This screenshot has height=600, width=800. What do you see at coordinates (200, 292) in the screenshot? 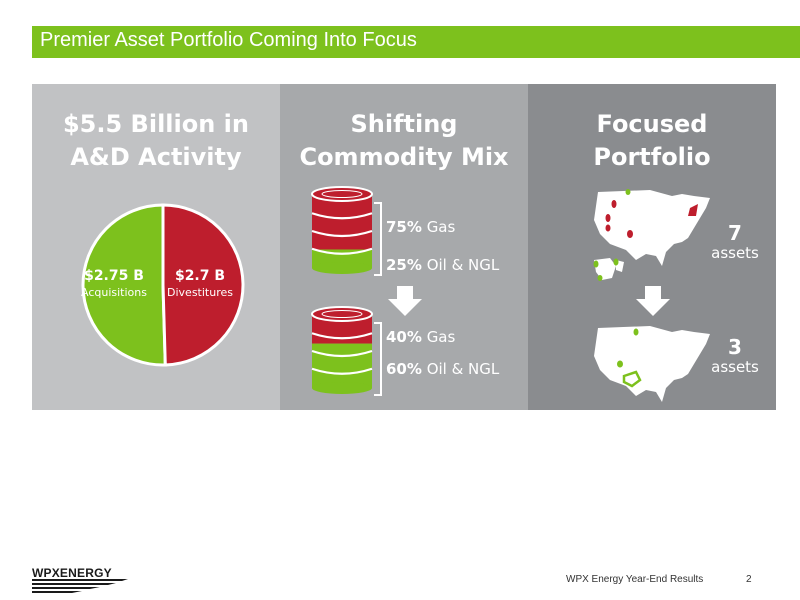
I see `divestitures-caption: Divestitures` at bounding box center [200, 292].